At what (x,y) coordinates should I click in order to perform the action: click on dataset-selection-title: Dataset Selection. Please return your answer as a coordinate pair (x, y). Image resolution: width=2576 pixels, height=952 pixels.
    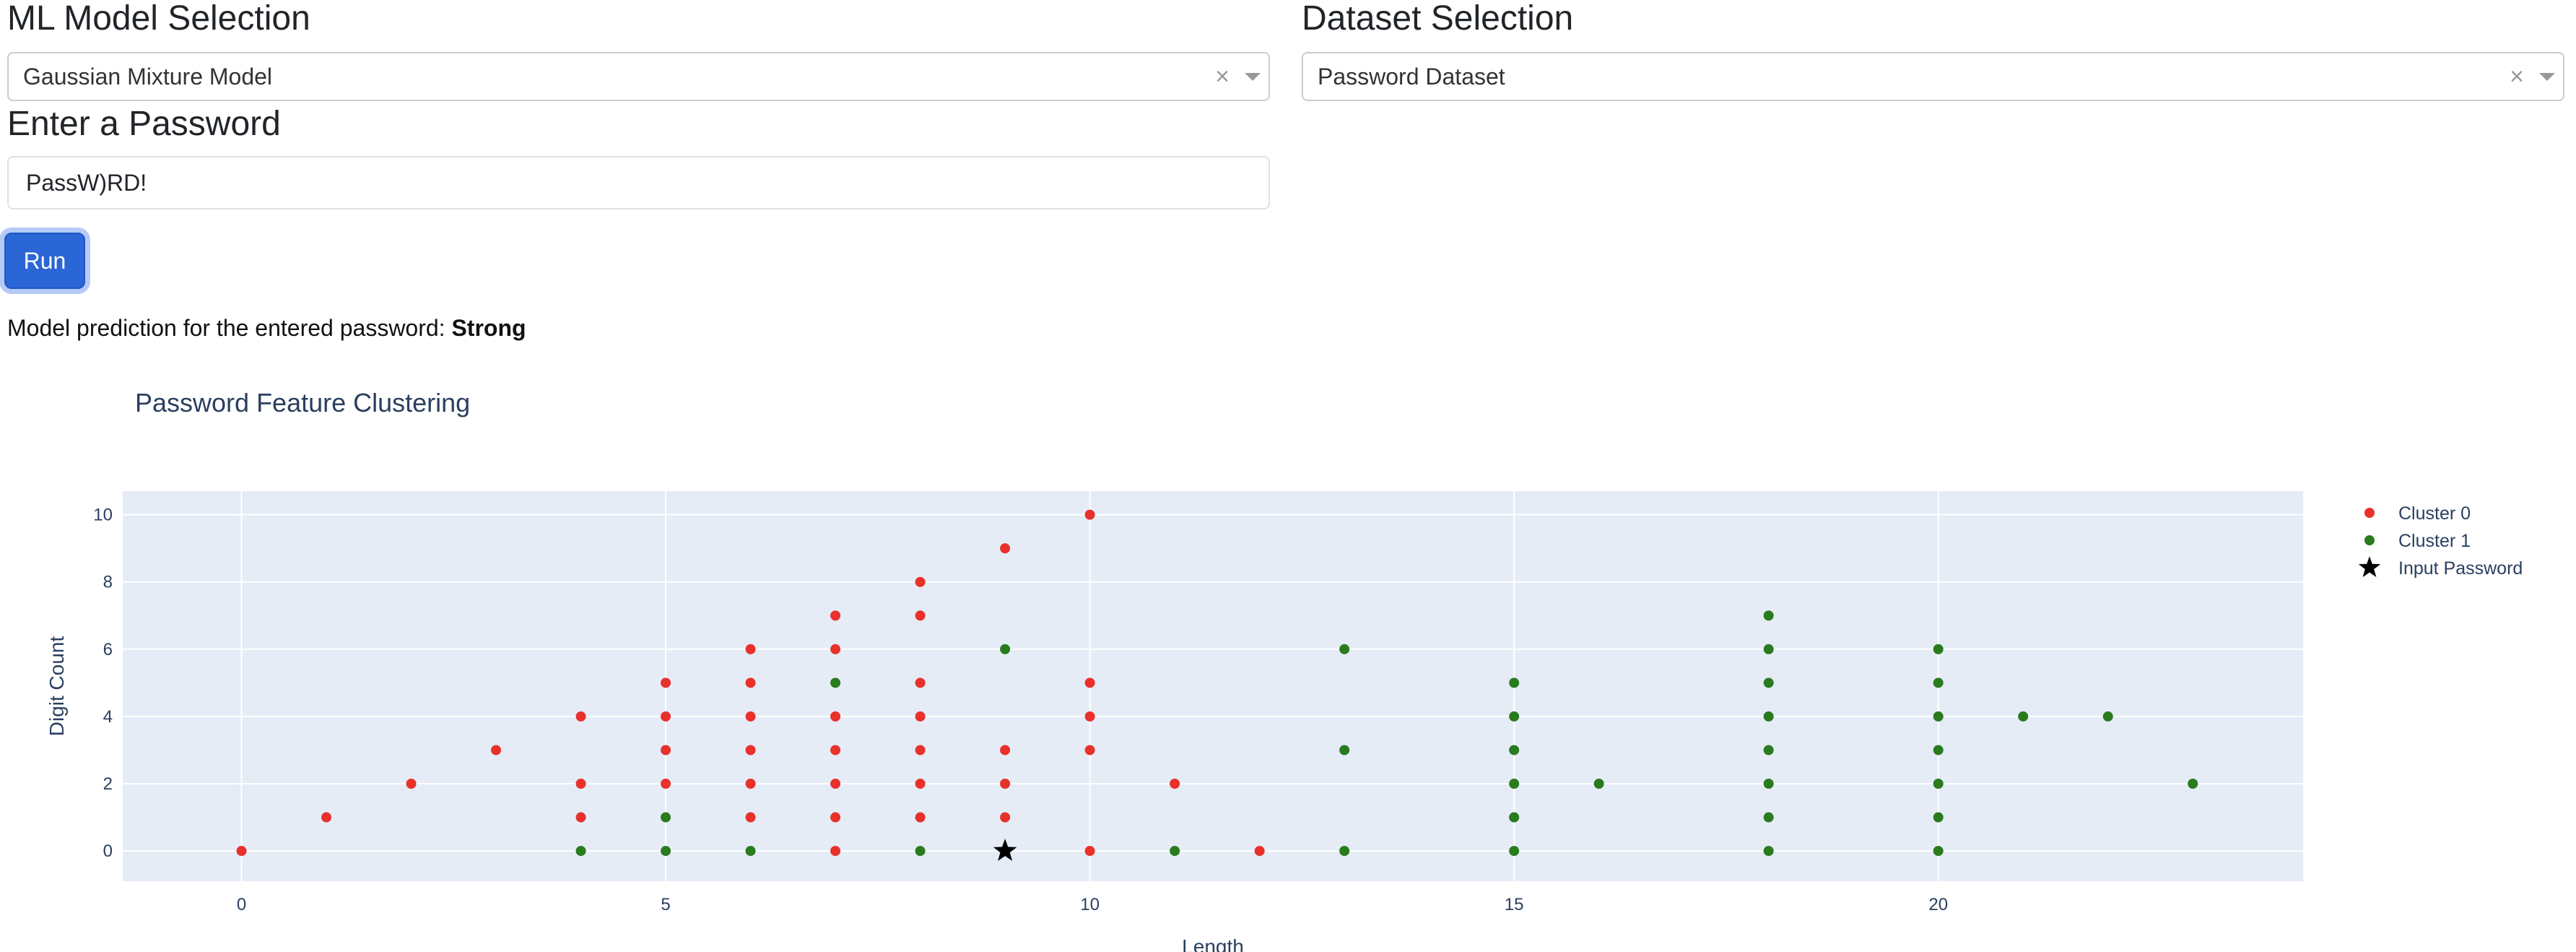
    Looking at the image, I should click on (1438, 19).